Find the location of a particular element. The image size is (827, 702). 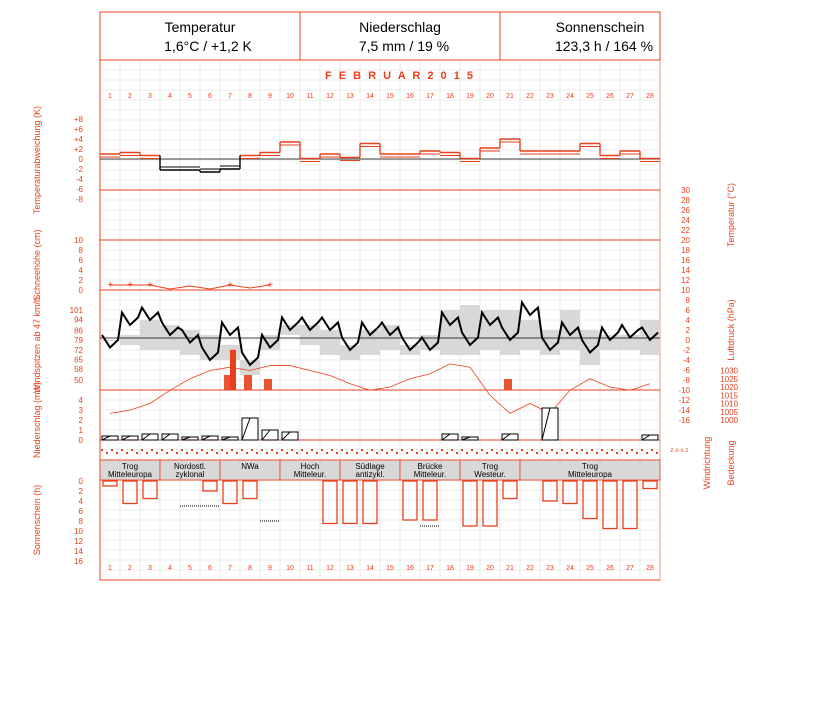

tick-label: -12 is located at coordinates (684, 400).